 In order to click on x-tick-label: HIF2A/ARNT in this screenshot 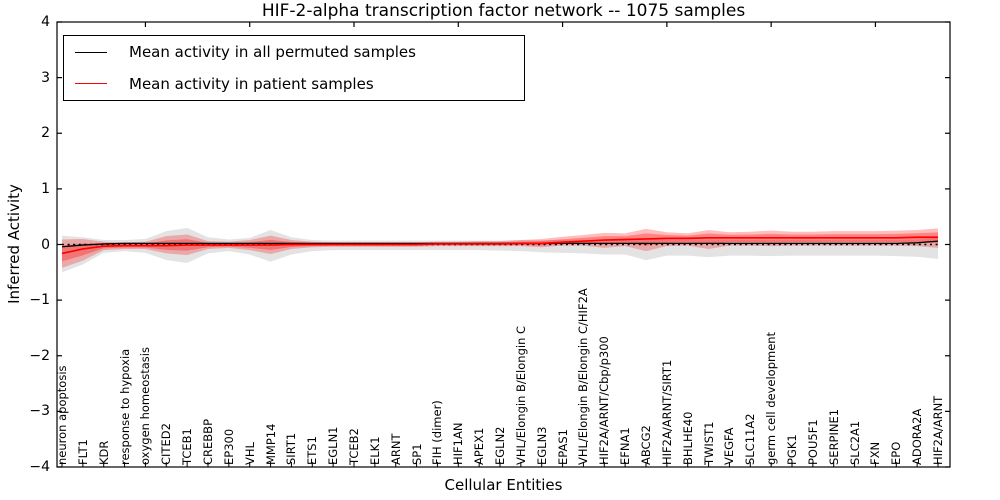, I will do `click(938, 430)`.